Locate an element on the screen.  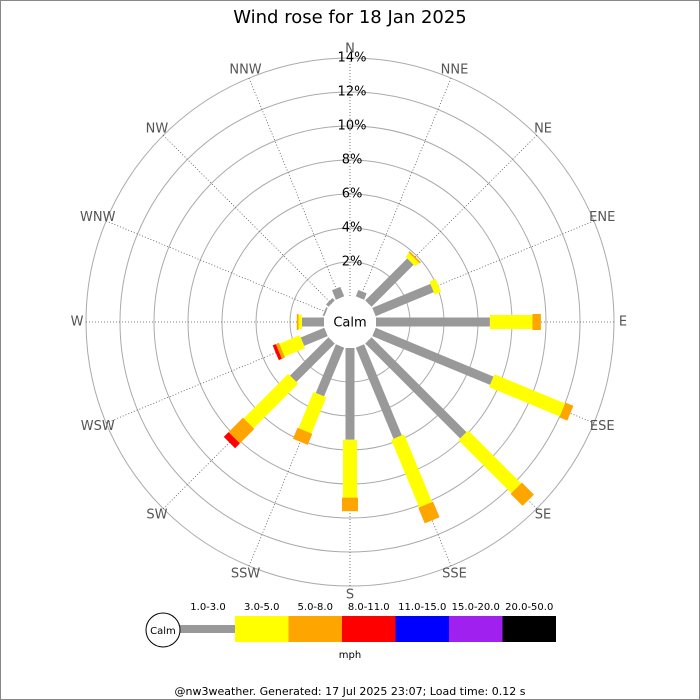
r-tick-label: 12% is located at coordinates (352, 92).